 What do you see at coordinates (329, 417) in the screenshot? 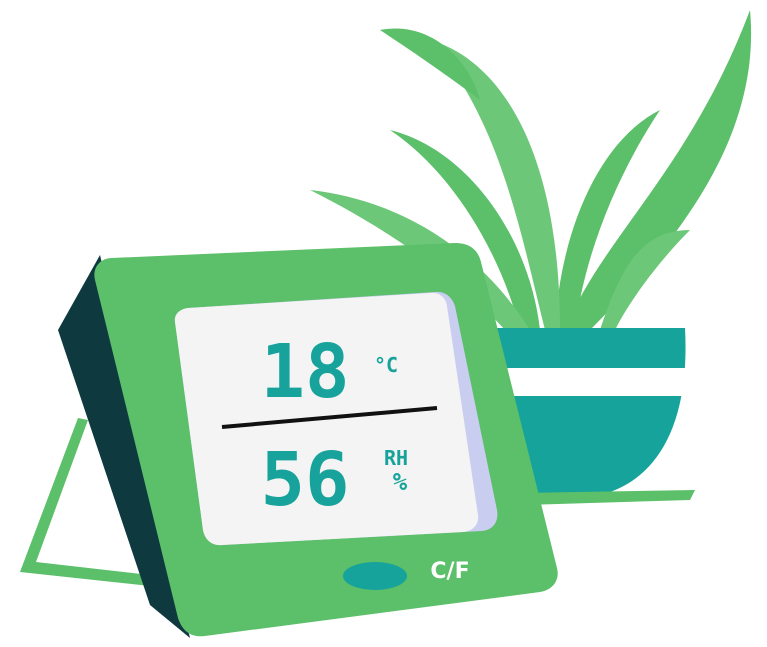
I see `divider` at bounding box center [329, 417].